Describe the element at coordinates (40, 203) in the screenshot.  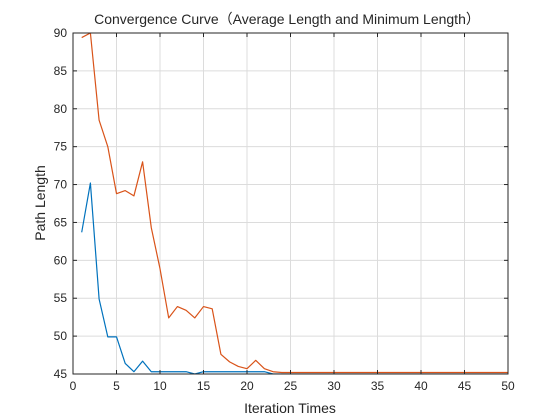
I see `y-axis-label: Path Length` at that location.